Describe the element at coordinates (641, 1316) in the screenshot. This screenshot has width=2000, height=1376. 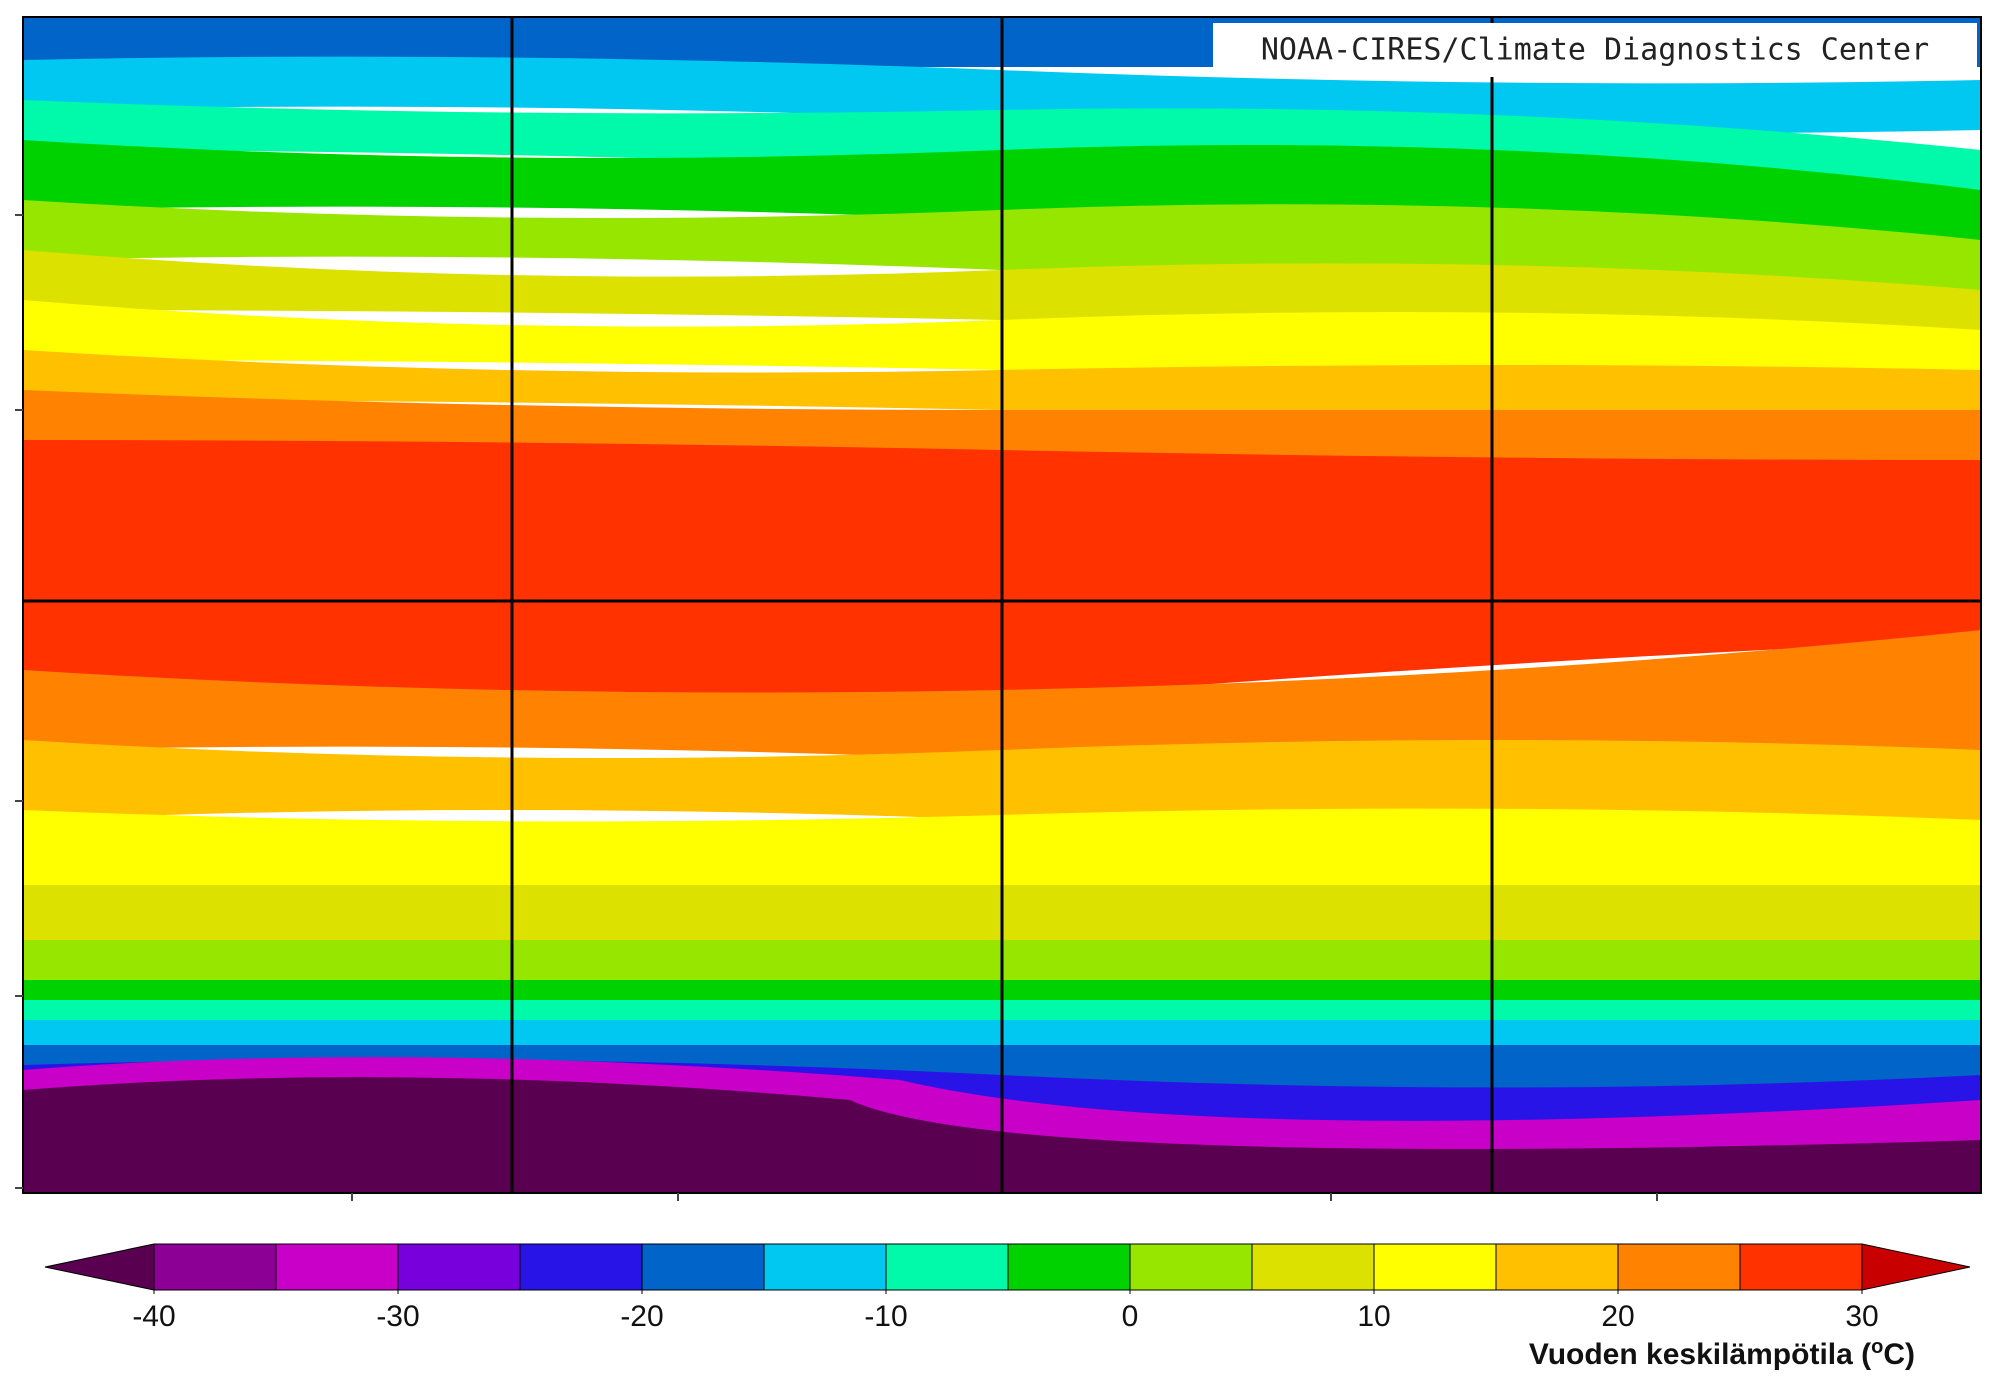
I see `colorbar-tick-label: -20` at that location.